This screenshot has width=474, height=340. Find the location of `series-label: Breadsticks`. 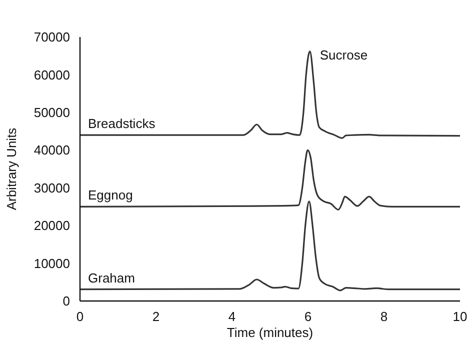

series-label: Breadsticks is located at coordinates (122, 124).